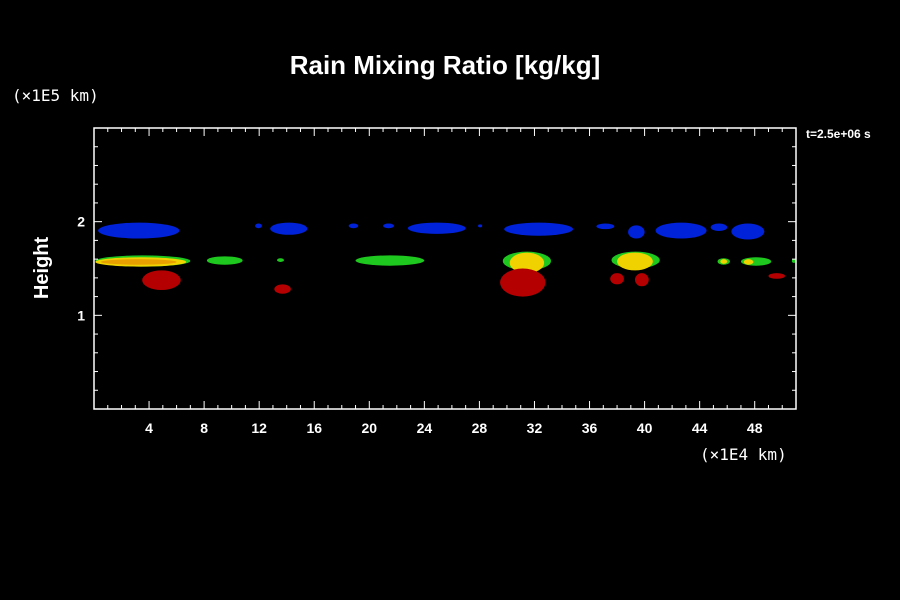 This screenshot has height=600, width=900. What do you see at coordinates (204, 428) in the screenshot?
I see `x-tick-label-8: 8` at bounding box center [204, 428].